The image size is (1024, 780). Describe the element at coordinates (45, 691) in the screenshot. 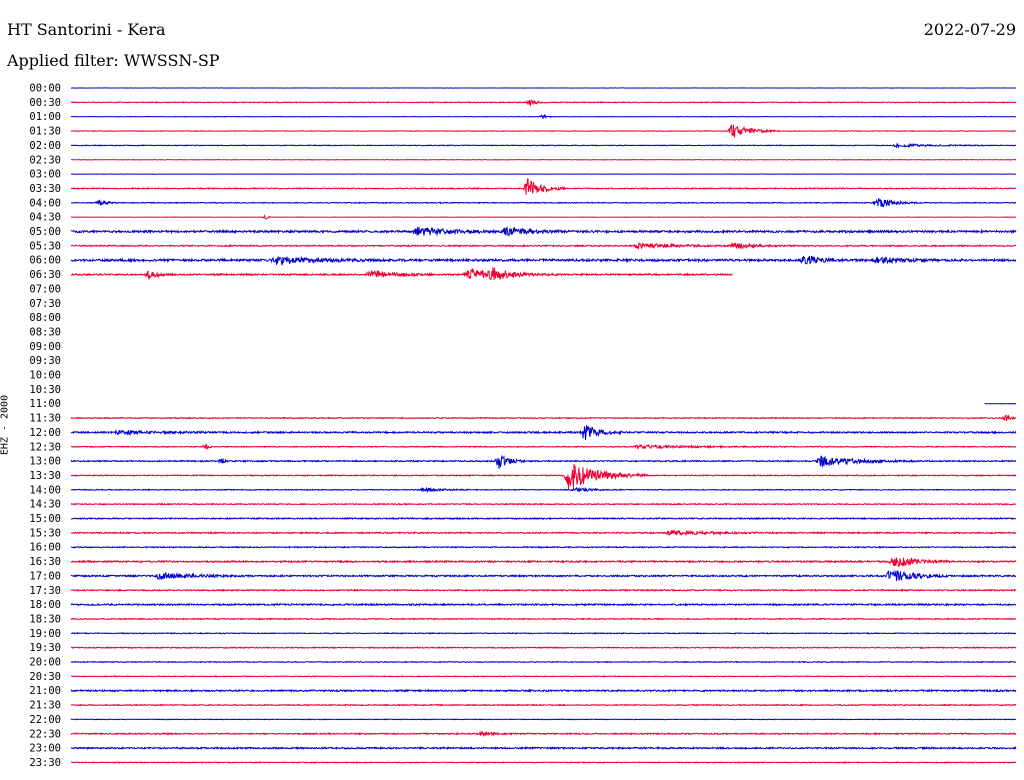

I see `row-time-label: 21:00` at that location.